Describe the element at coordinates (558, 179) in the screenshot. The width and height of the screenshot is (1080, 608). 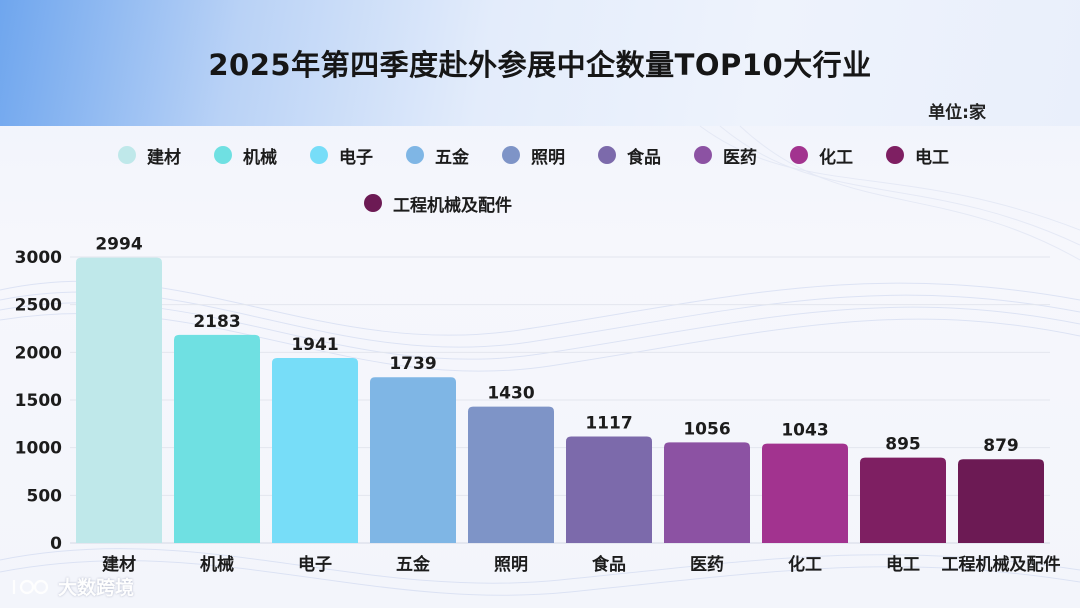
I see `legend: 建材 机械 电子 五金 照明 食品 医药 化工 电工 工程机械及配件` at that location.